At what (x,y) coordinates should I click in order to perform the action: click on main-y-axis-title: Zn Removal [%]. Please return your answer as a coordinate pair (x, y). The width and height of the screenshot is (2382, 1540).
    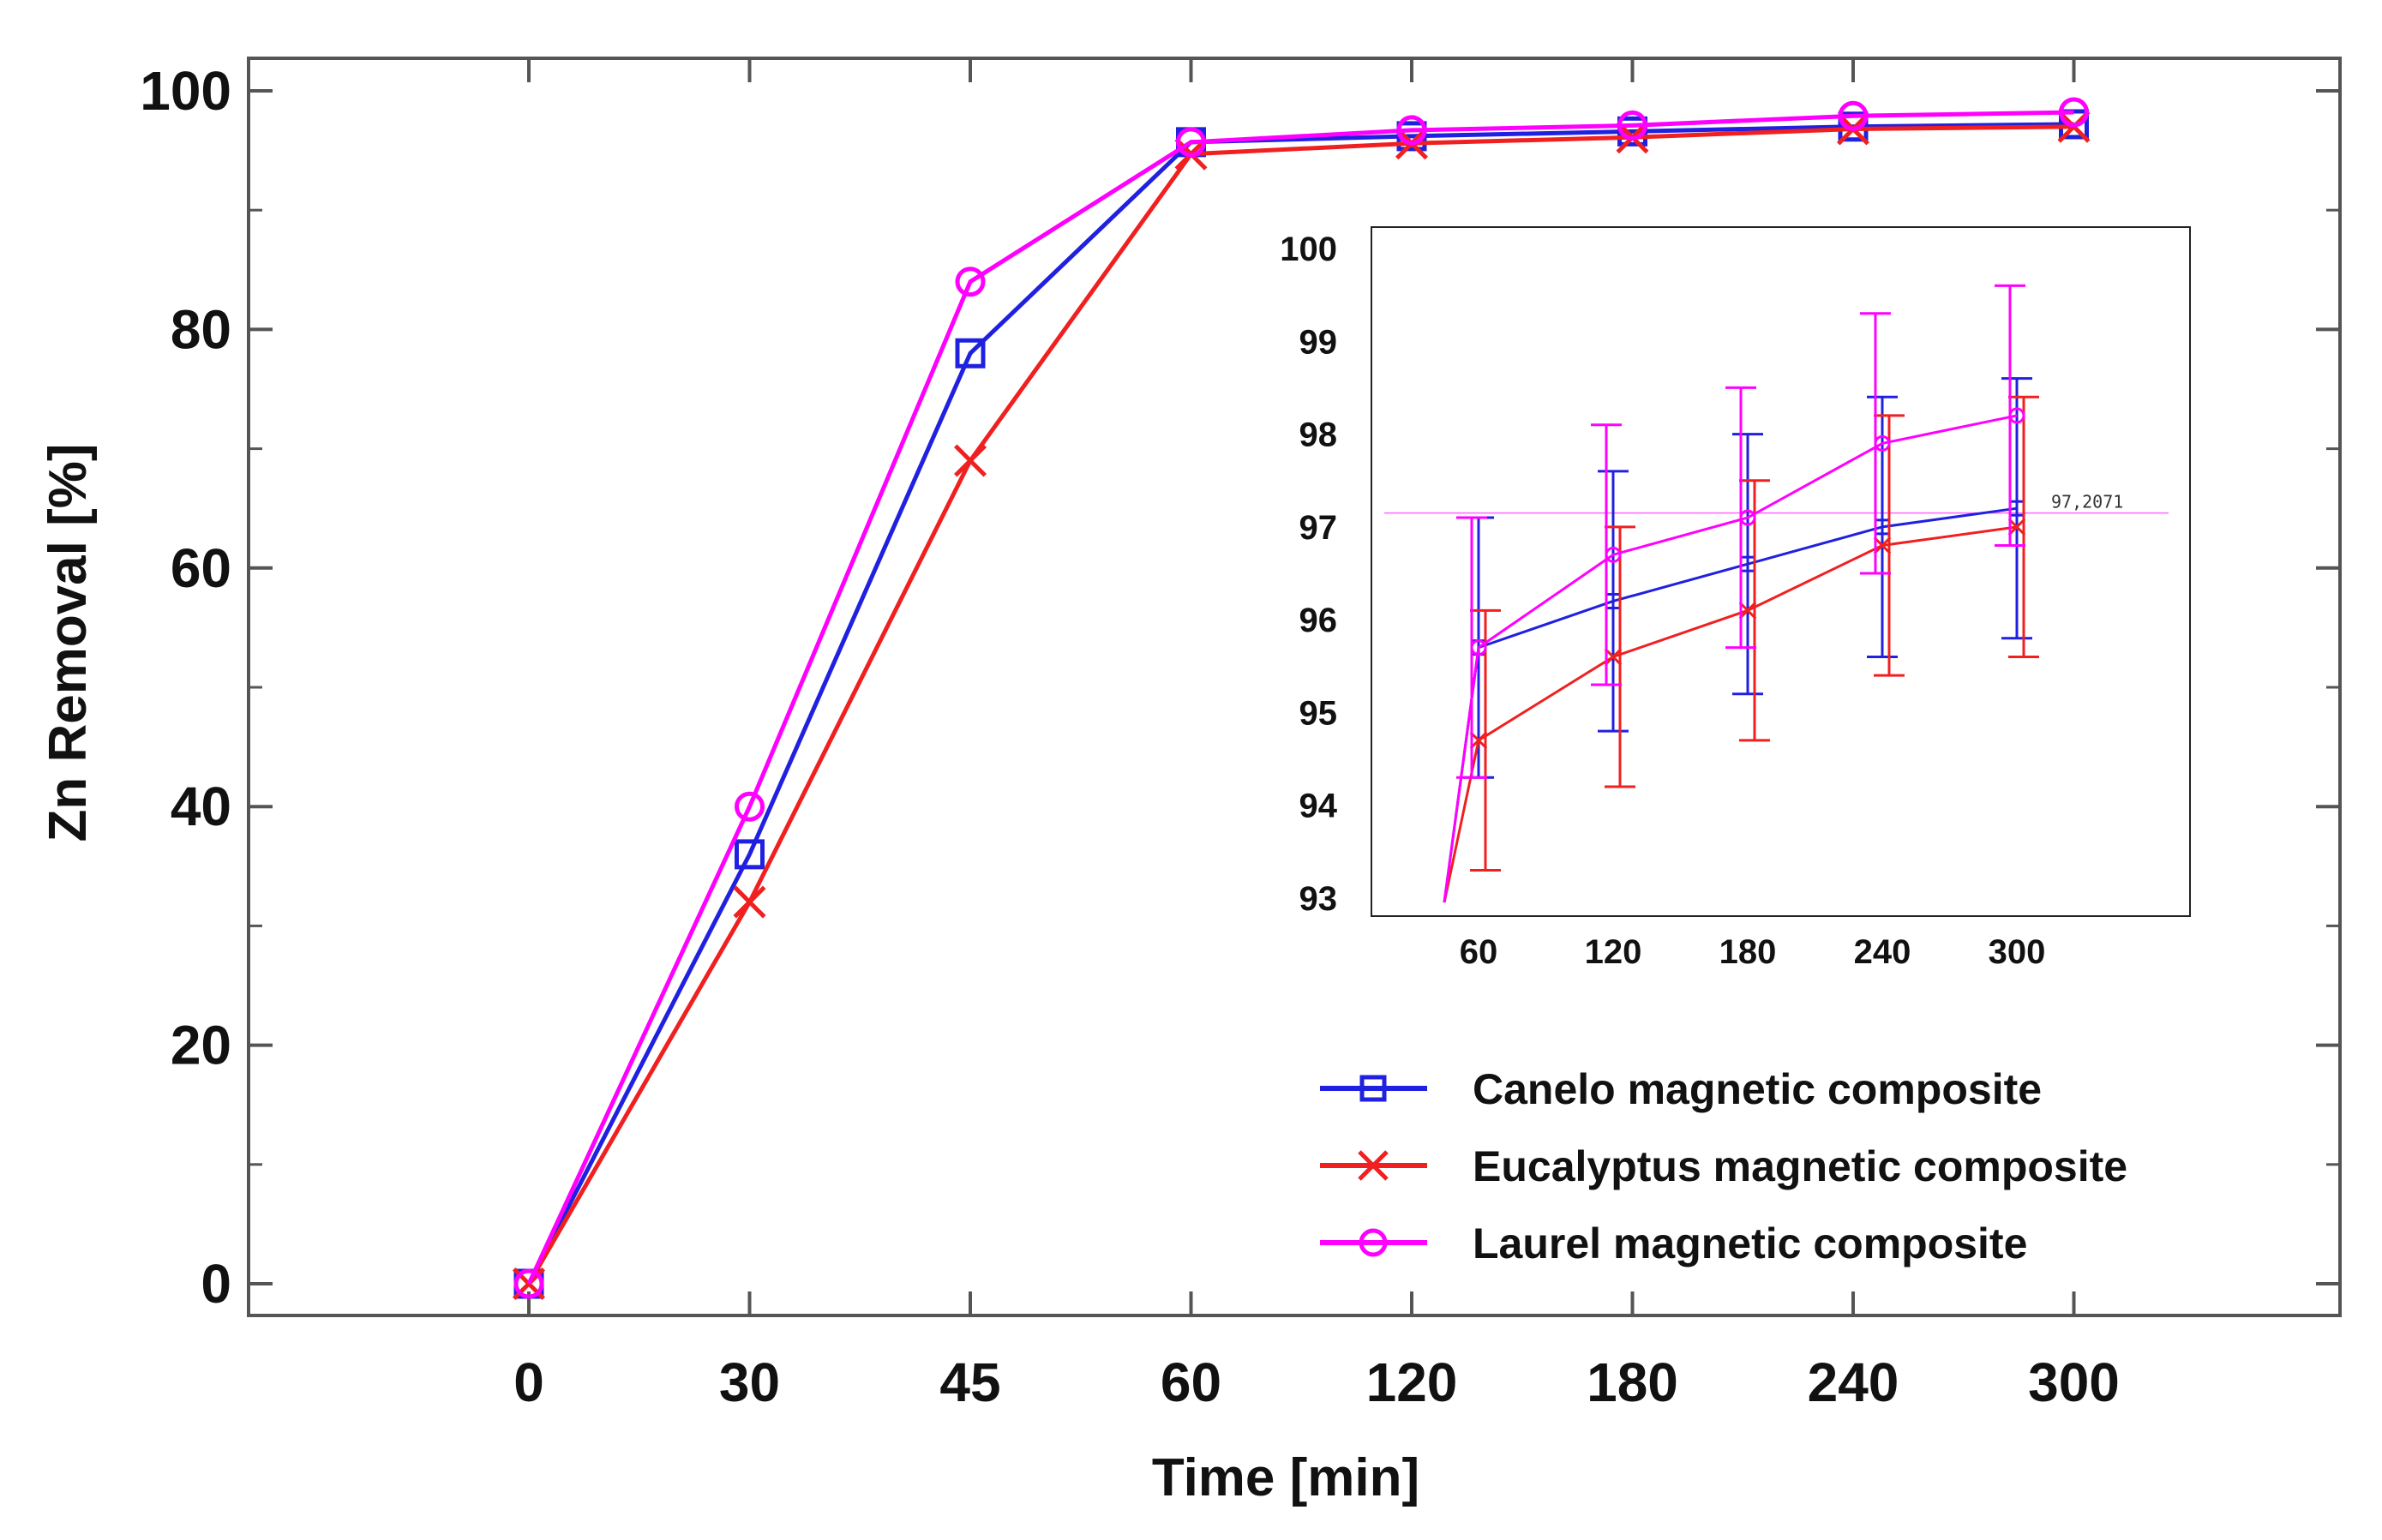
    Looking at the image, I should click on (68, 642).